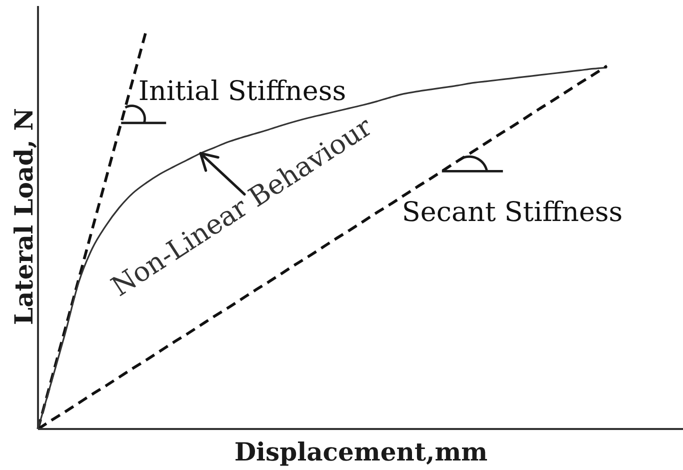 The height and width of the screenshot is (470, 683). I want to click on legend-label: Secant Stiffness, so click(512, 212).